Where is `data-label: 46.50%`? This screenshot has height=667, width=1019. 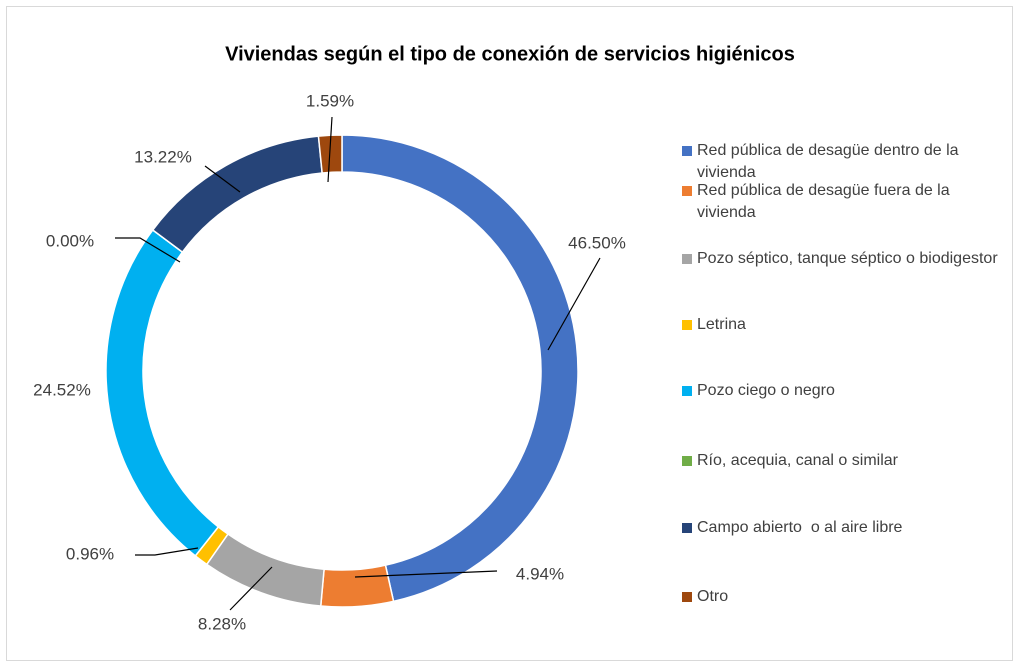 data-label: 46.50% is located at coordinates (597, 242).